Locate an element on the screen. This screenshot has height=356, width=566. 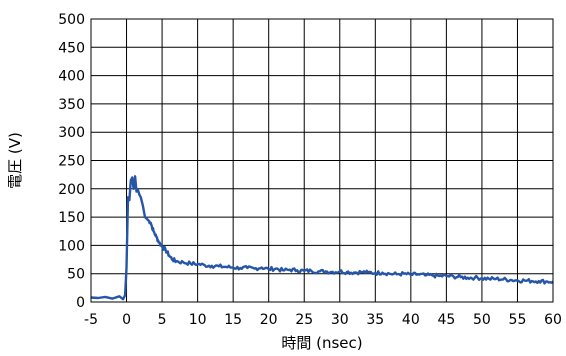
y-tick-label: 50 is located at coordinates (76, 275).